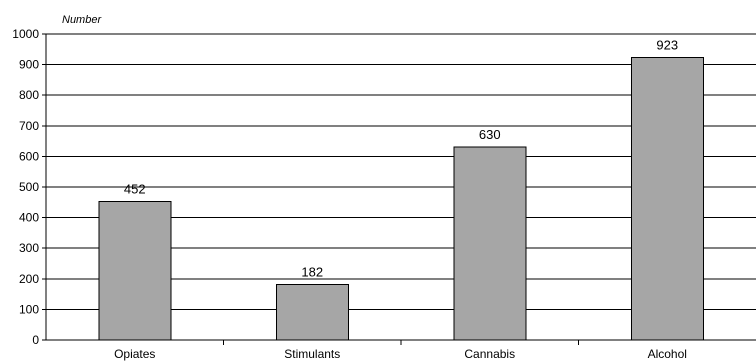  What do you see at coordinates (29, 218) in the screenshot?
I see `y-tick-label: 400` at bounding box center [29, 218].